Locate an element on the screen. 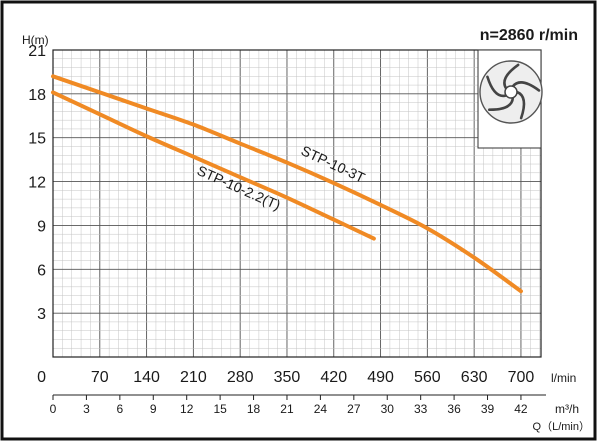 This screenshot has width=597, height=441. y-tick-label: 18 is located at coordinates (37, 95).